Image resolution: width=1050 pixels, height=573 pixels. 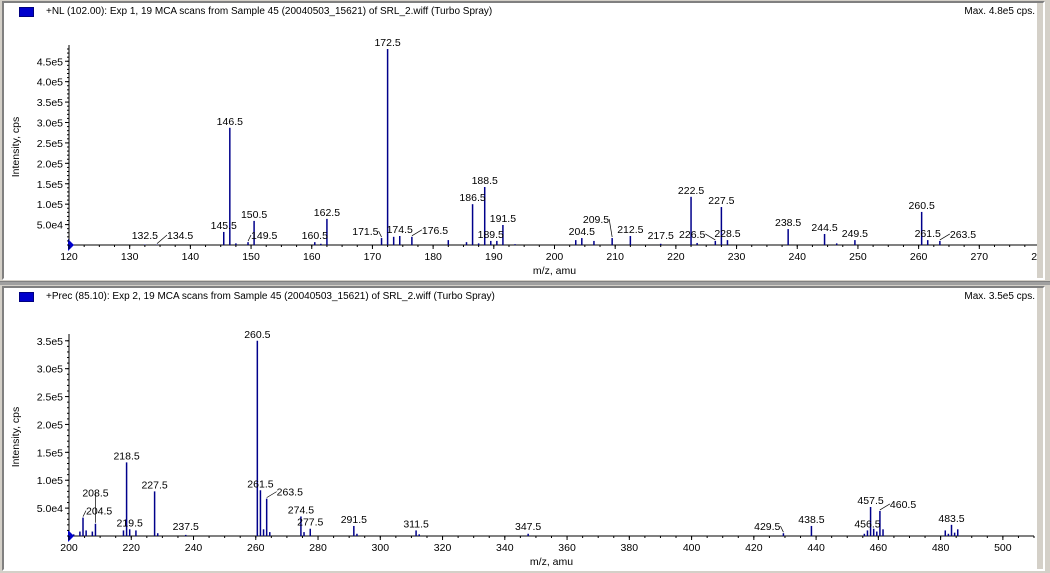 What do you see at coordinates (257, 335) in the screenshot?
I see `peak-label: 260.5` at bounding box center [257, 335].